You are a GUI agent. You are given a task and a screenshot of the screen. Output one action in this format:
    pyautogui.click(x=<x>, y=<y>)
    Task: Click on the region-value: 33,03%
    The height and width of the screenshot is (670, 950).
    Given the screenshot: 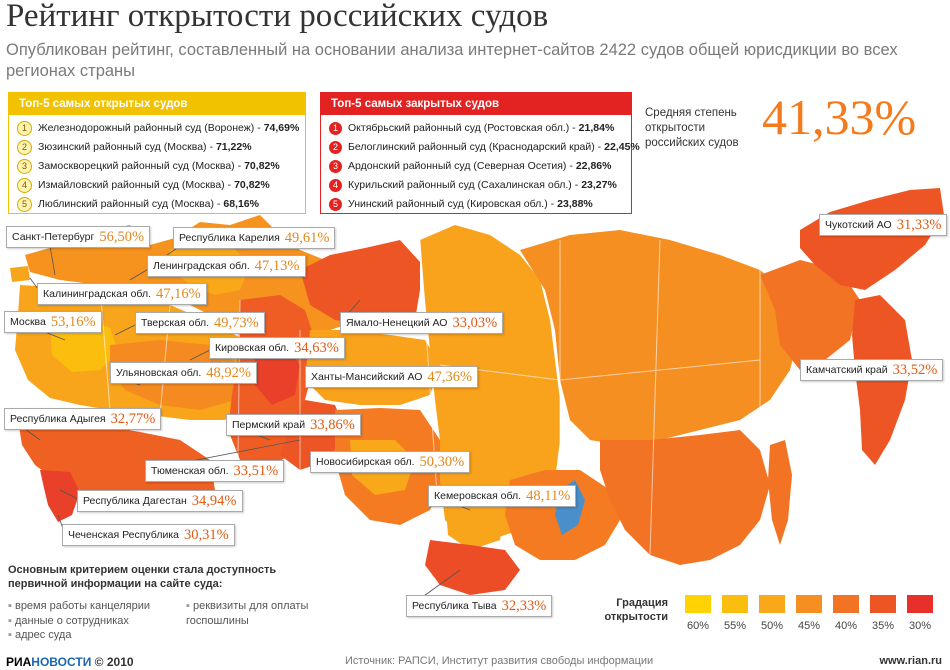 What is the action you would take?
    pyautogui.click(x=475, y=322)
    